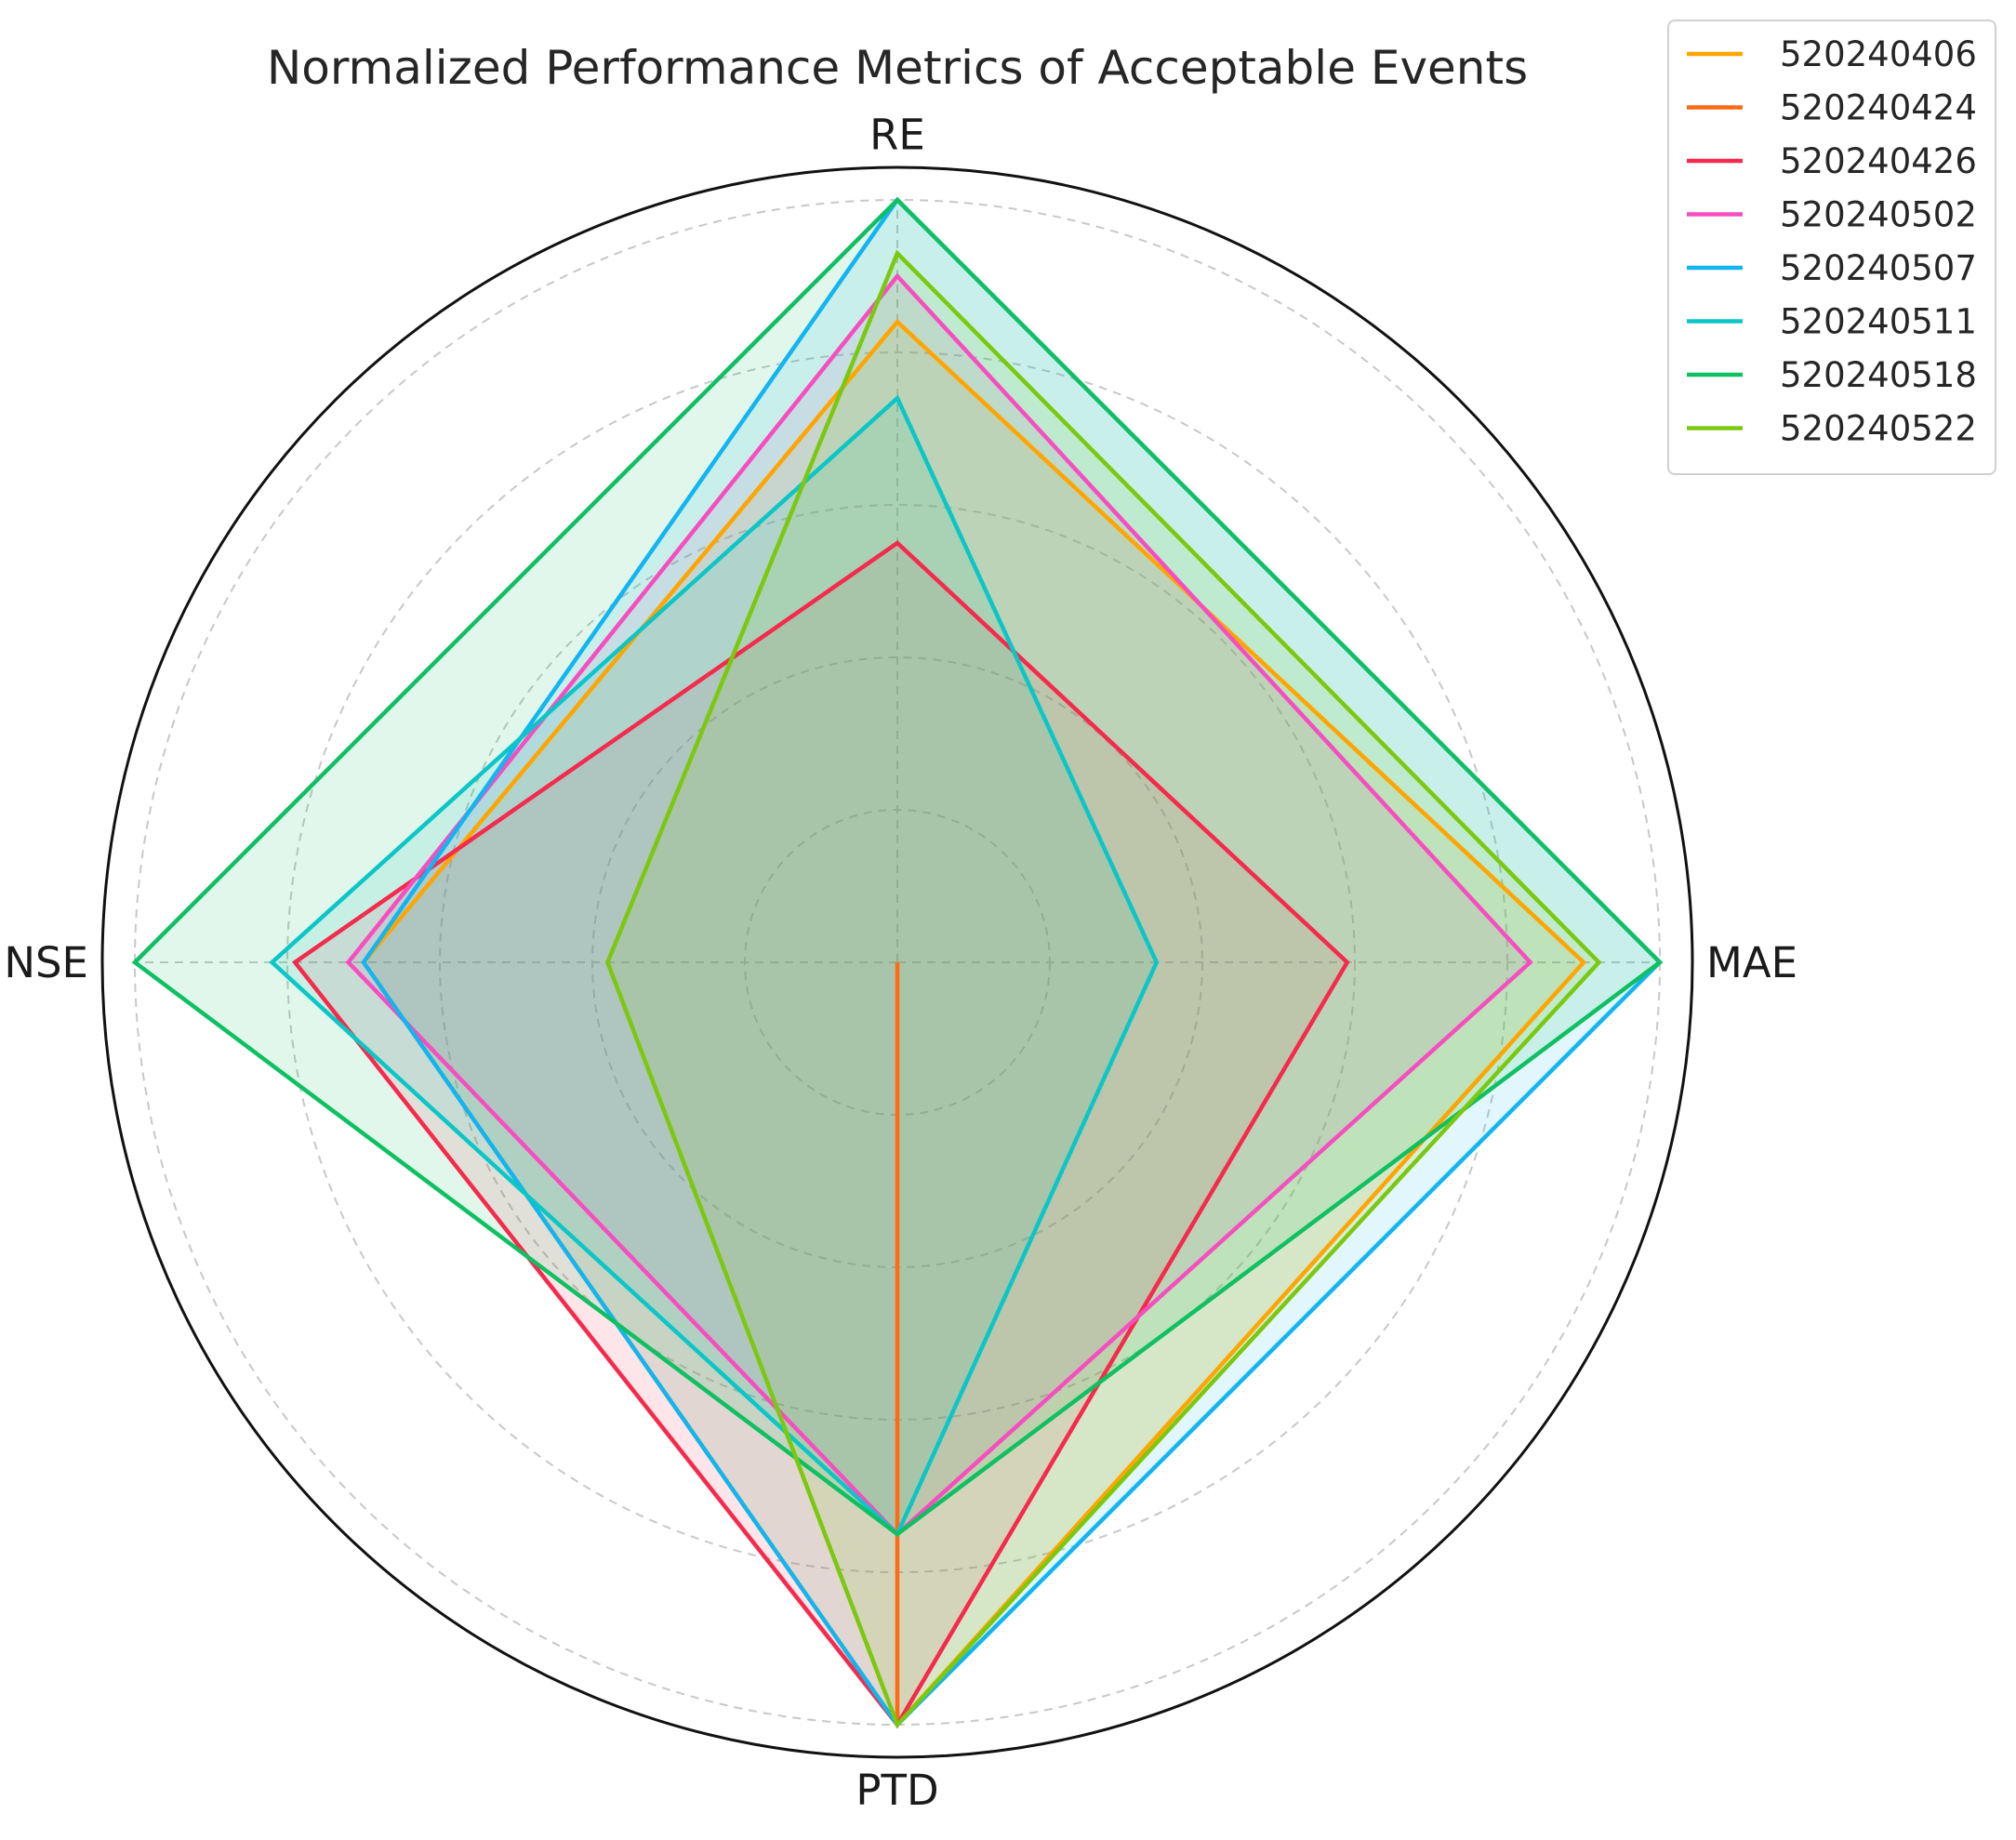 The height and width of the screenshot is (1840, 2016). What do you see at coordinates (1878, 54) in the screenshot?
I see `legend-label-520240406: 520240406` at bounding box center [1878, 54].